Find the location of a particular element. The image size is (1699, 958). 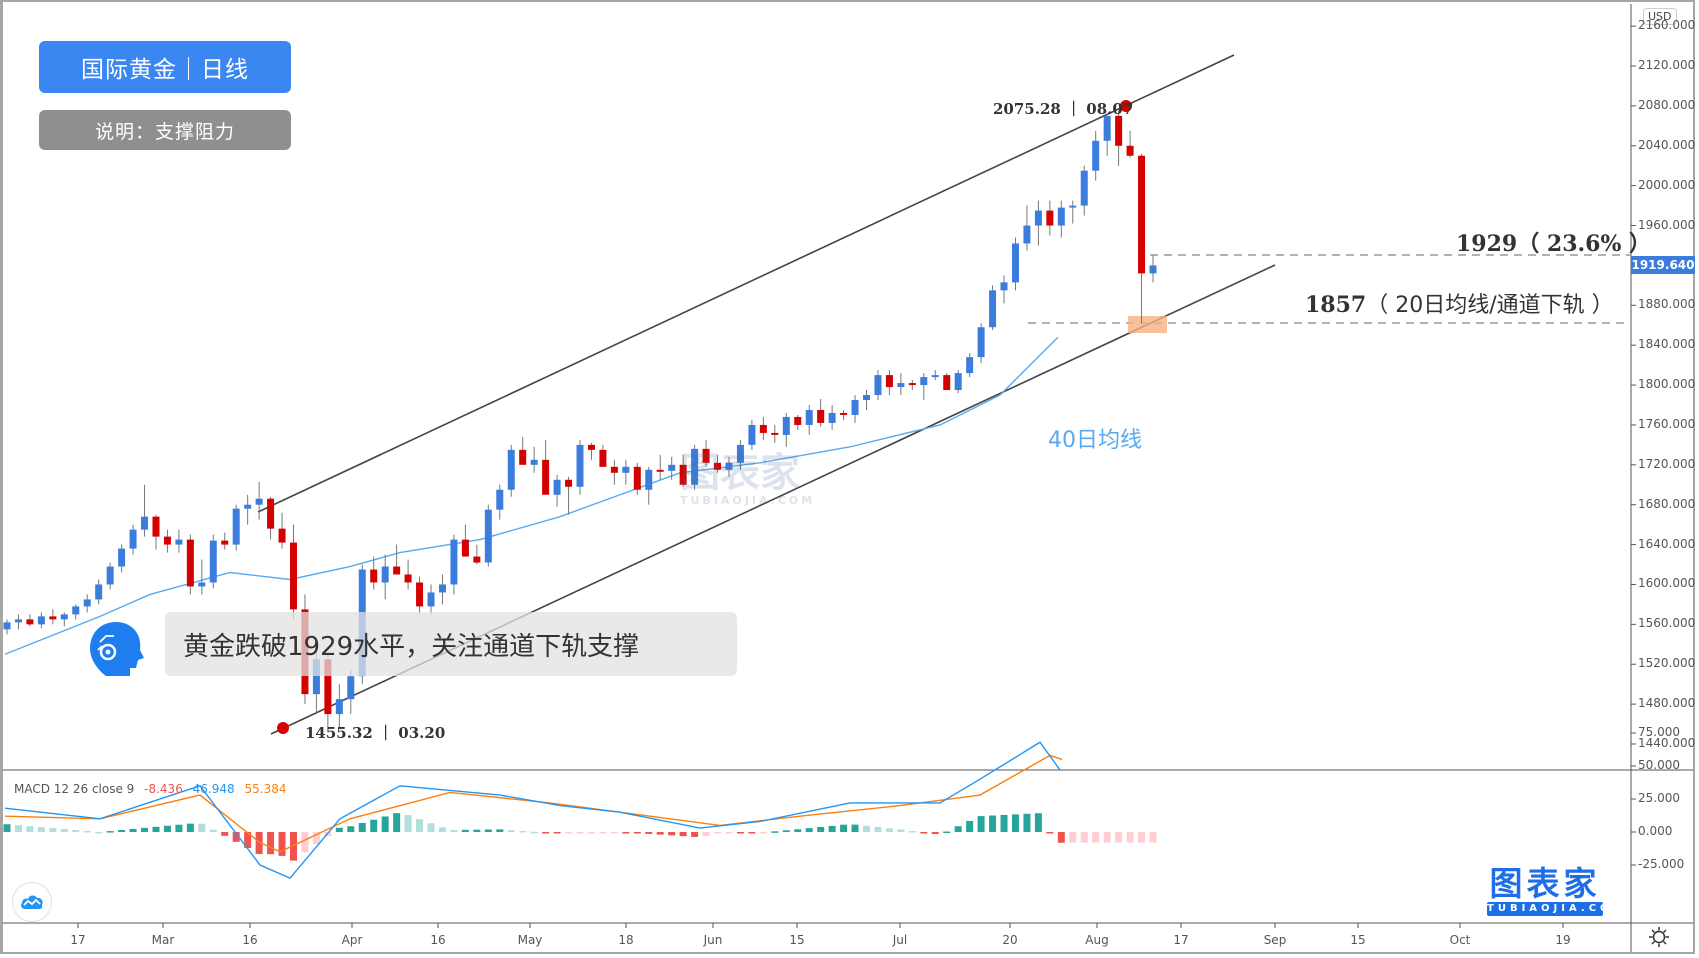

price-tick-label: 1800.000 is located at coordinates (1667, 384).